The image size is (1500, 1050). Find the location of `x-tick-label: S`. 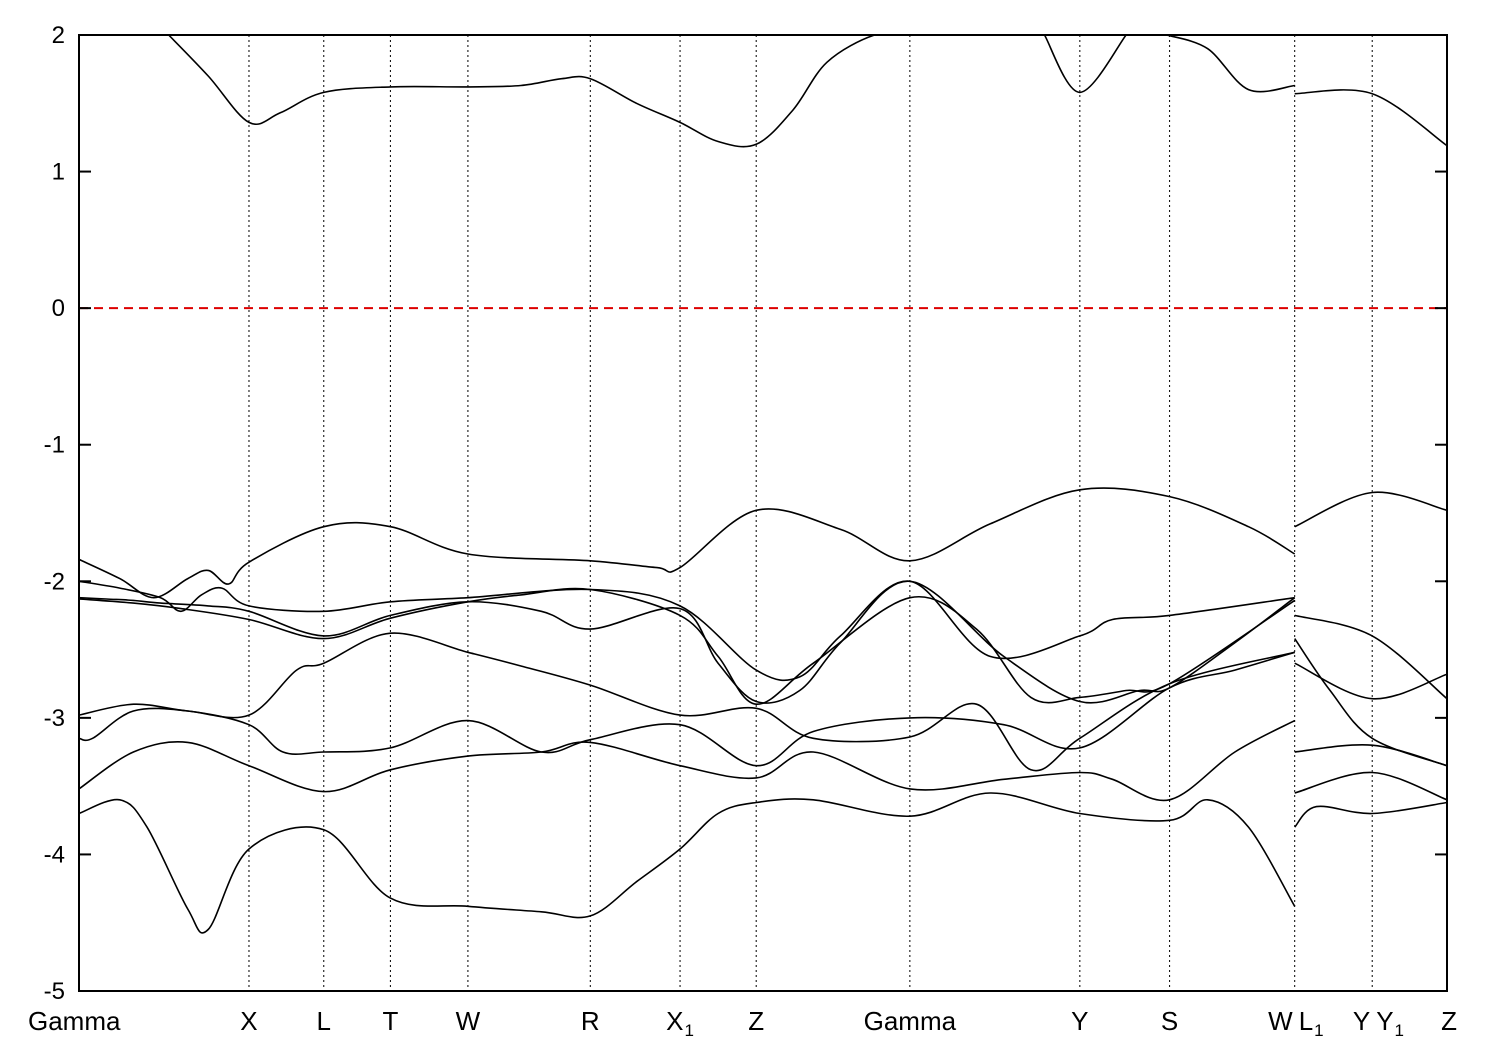

x-tick-label: S is located at coordinates (1169, 1021).